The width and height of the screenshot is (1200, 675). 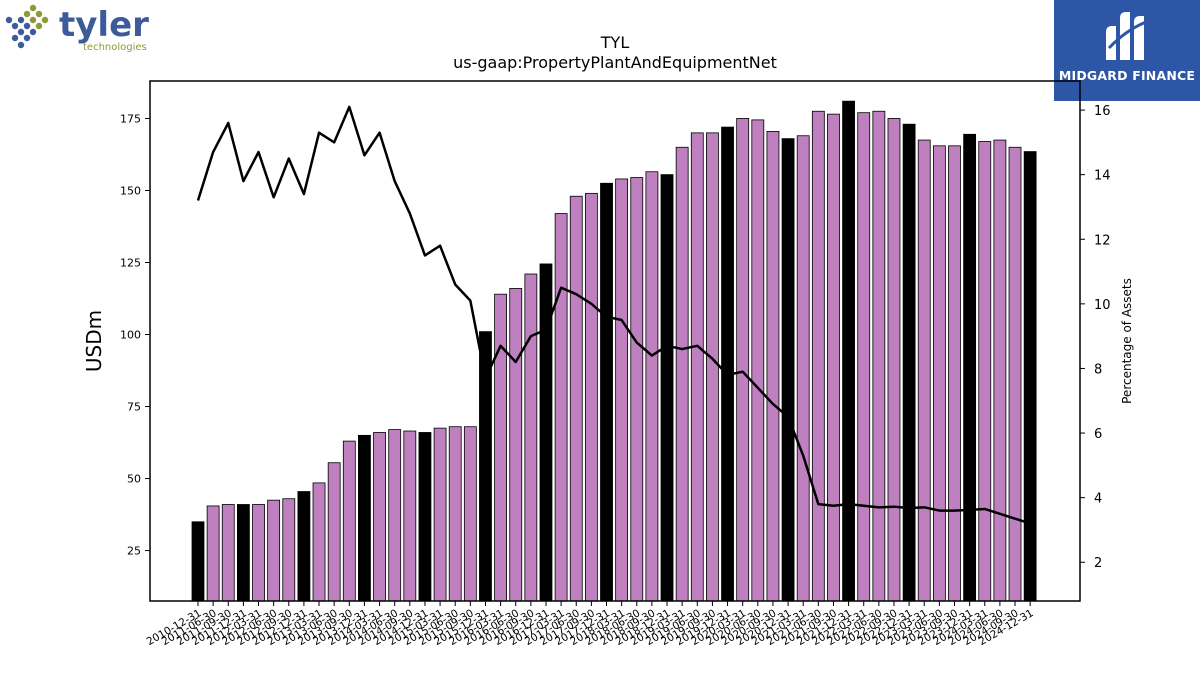 I want to click on y2-axis-label: Percentage of Assets, so click(x=1127, y=341).